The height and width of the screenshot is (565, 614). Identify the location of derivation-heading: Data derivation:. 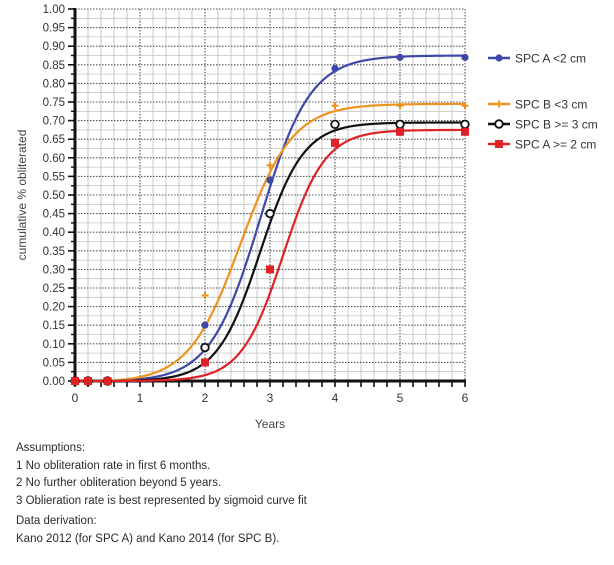
(56, 521).